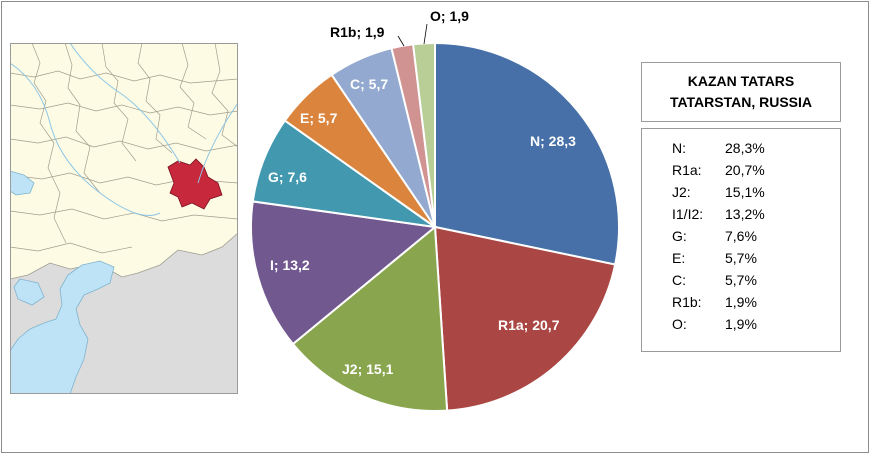 Image resolution: width=872 pixels, height=457 pixels. I want to click on map-tatarstan-region, so click(195, 184).